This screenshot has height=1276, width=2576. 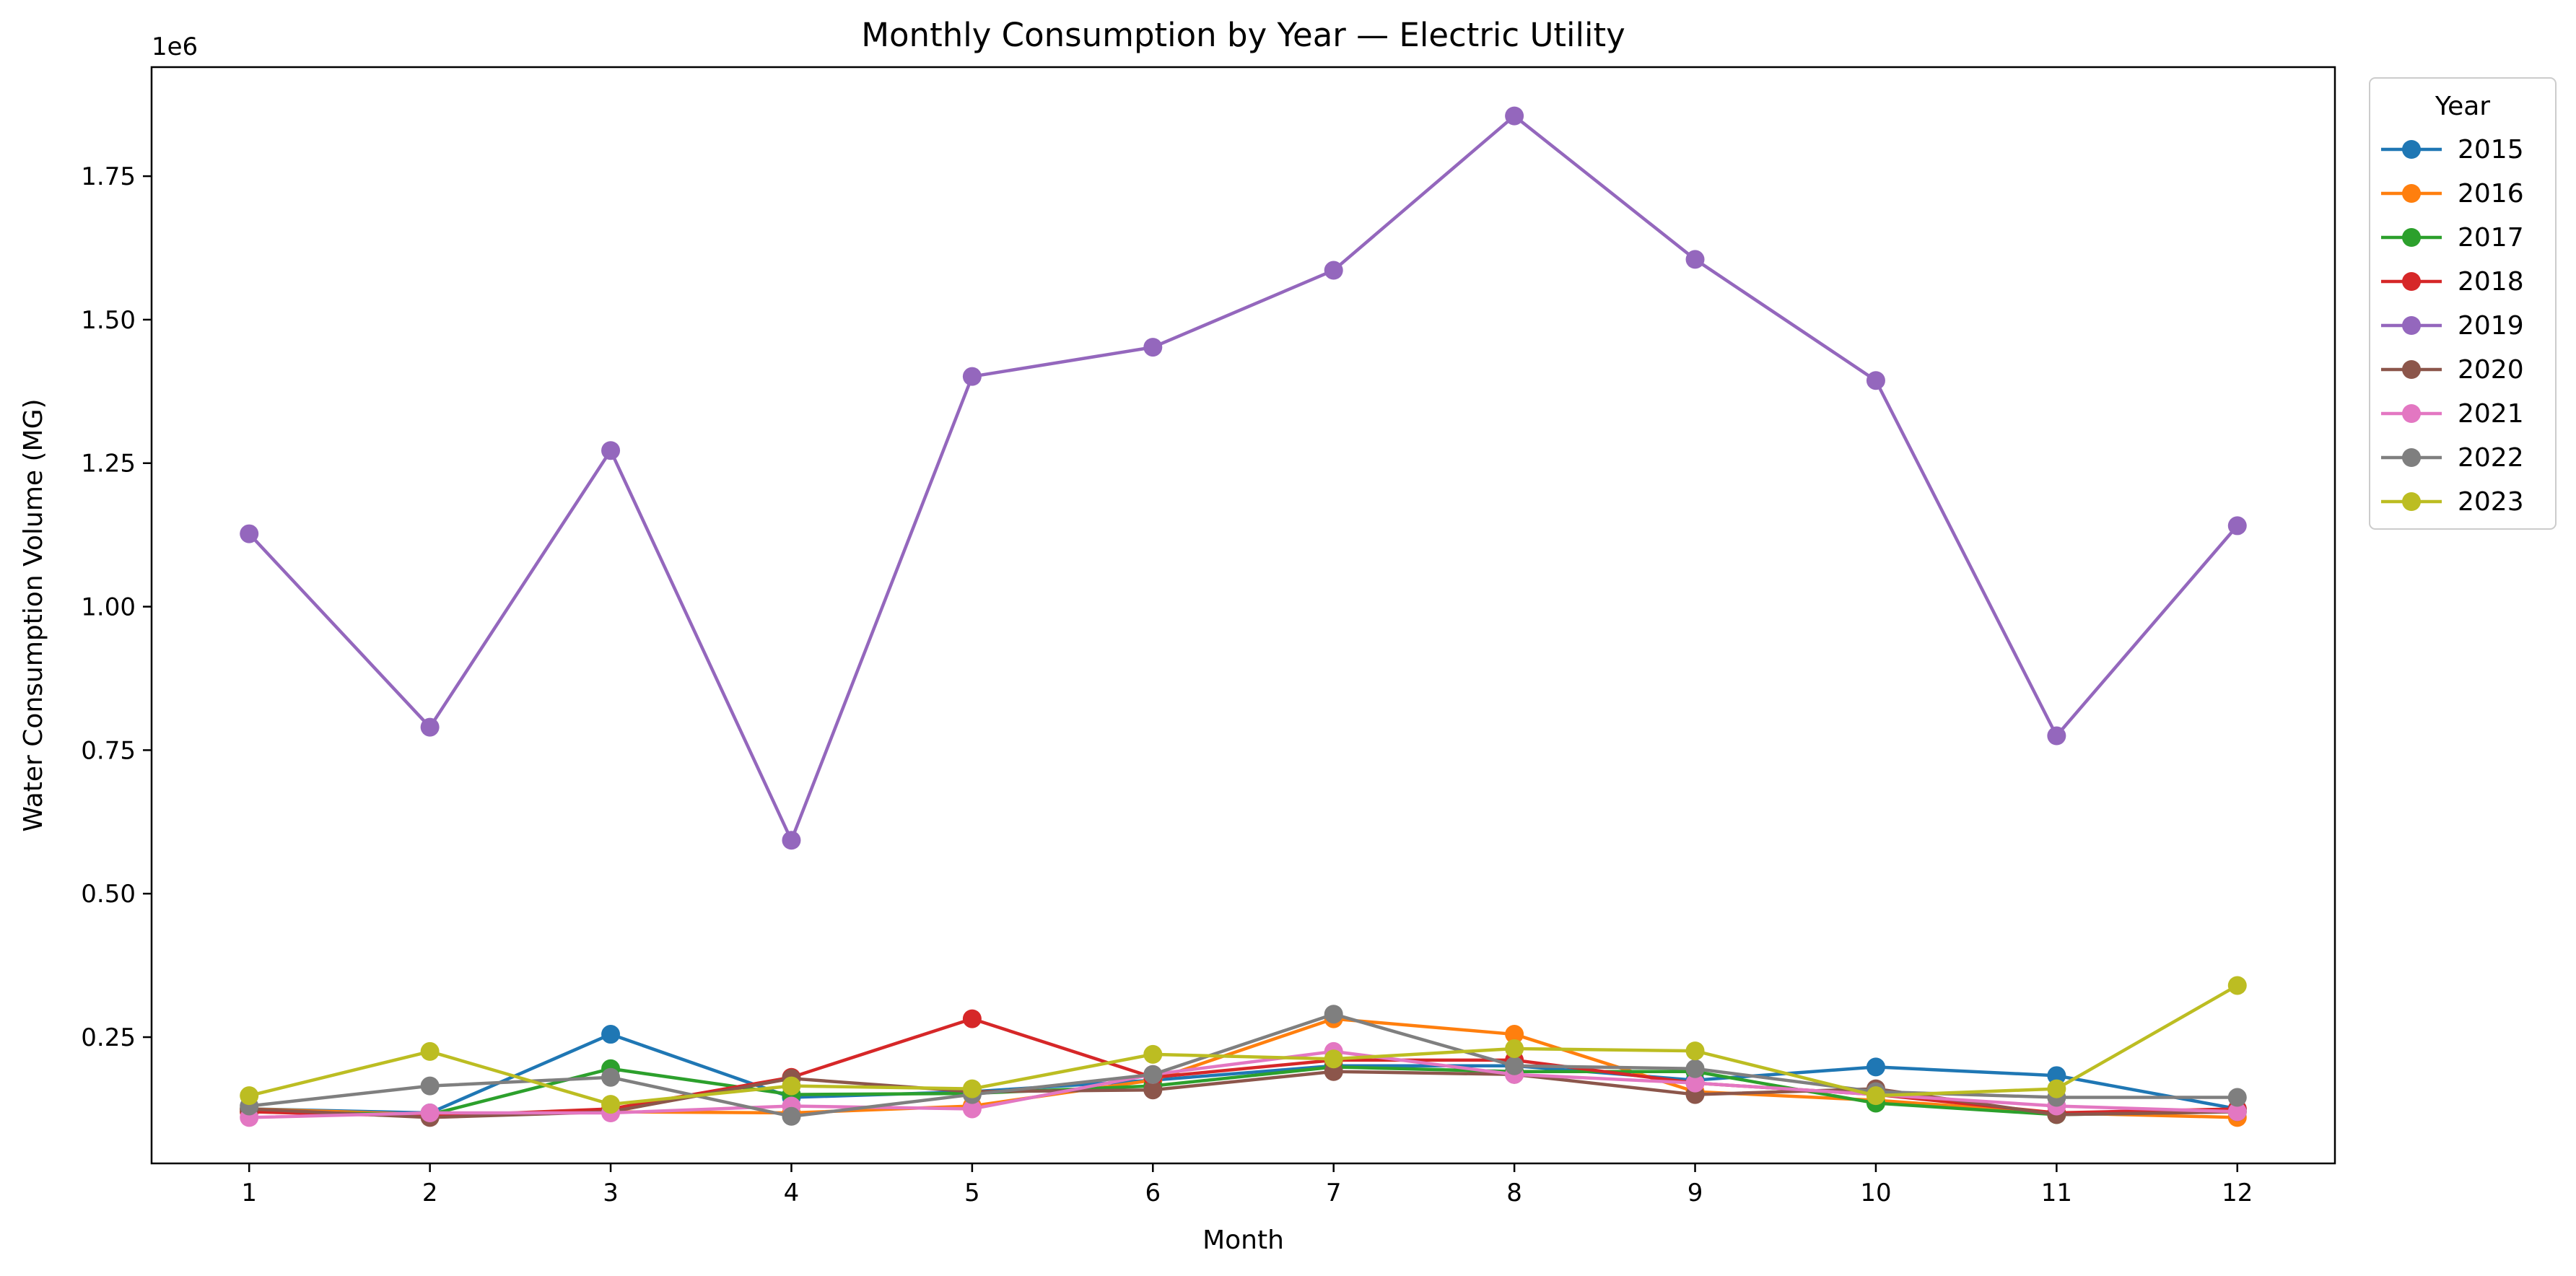 What do you see at coordinates (2452, 414) in the screenshot?
I see `legend-item-2021: 2021` at bounding box center [2452, 414].